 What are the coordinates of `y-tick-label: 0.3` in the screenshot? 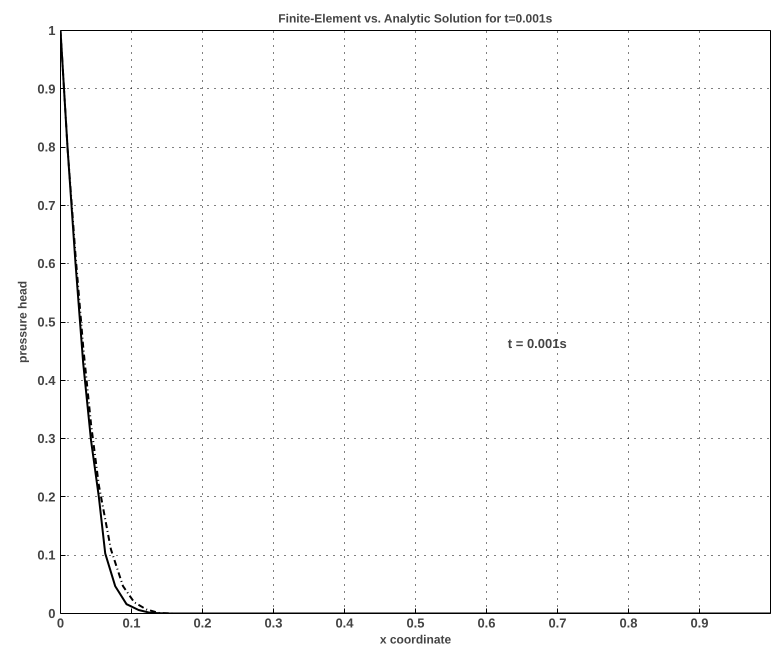 It's located at (46, 438).